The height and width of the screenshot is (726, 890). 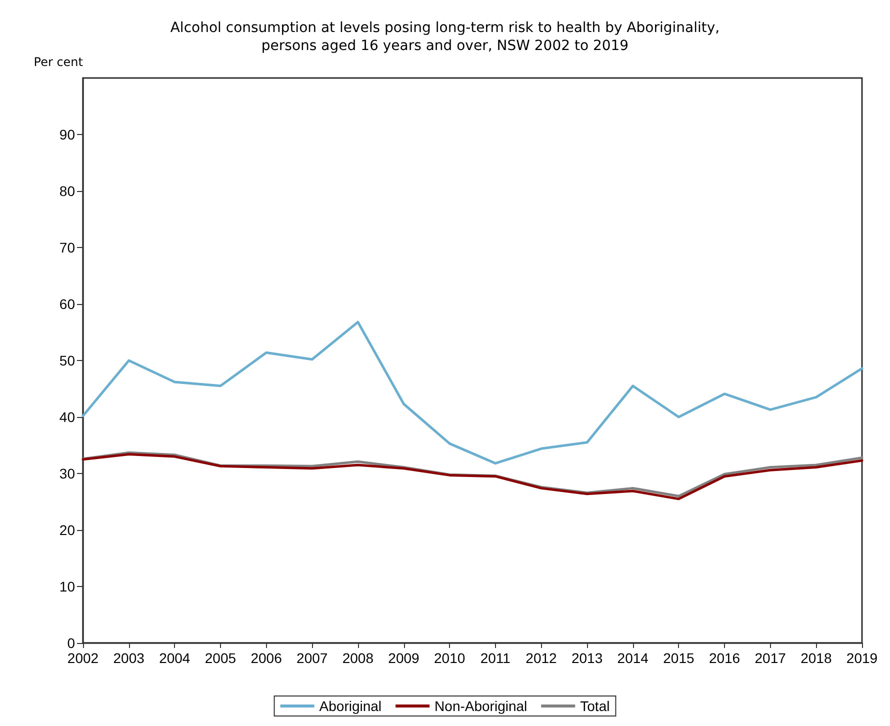 I want to click on y-tick-label: 80, so click(x=67, y=191).